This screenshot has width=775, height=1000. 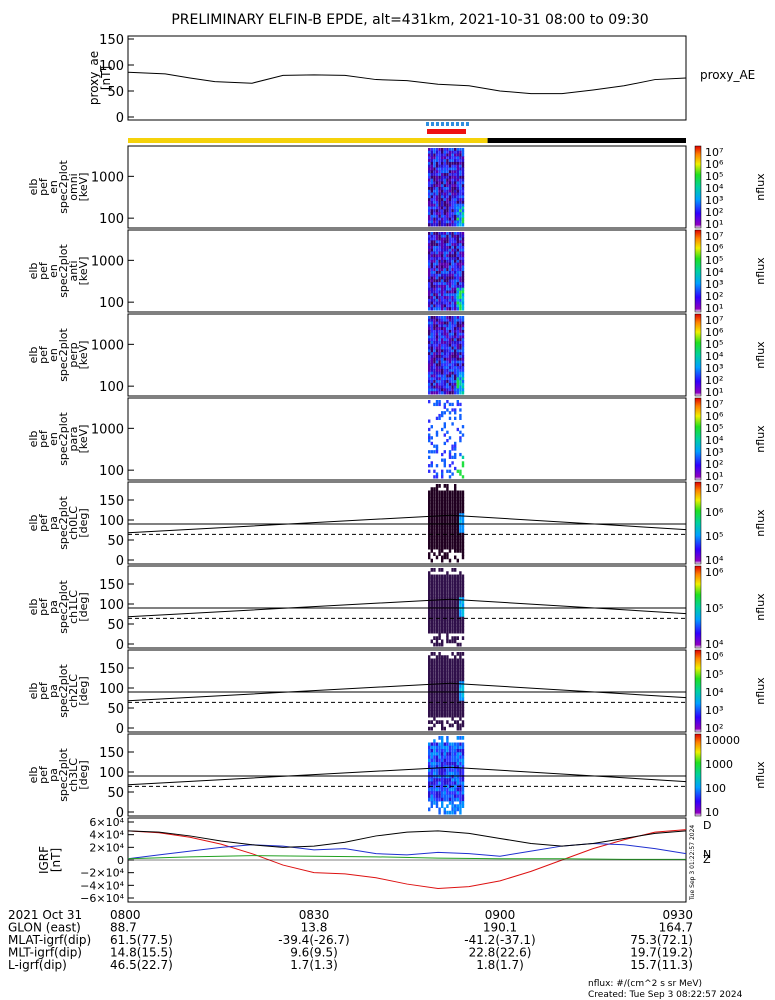 What do you see at coordinates (111, 605) in the screenshot?
I see `pa-ytick-label: 100` at bounding box center [111, 605].